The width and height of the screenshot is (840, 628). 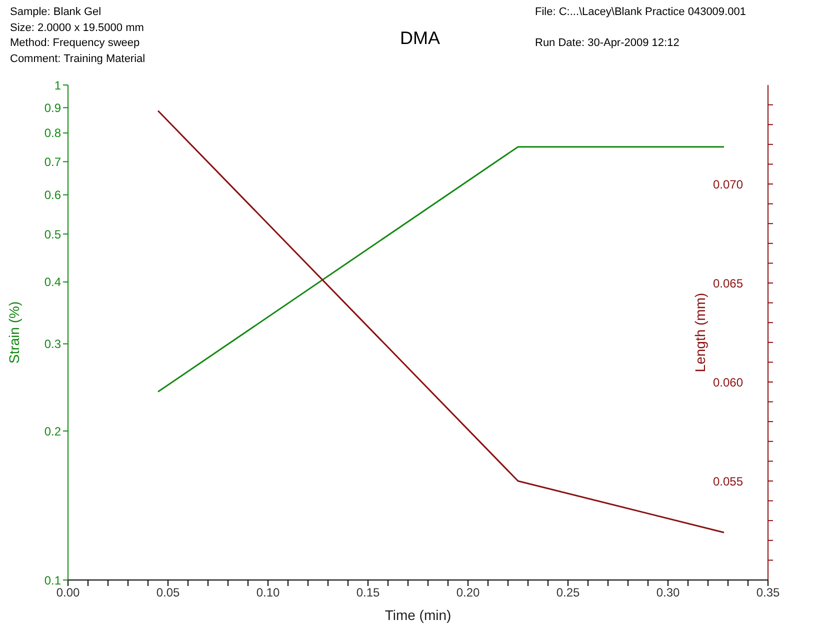 I want to click on x-tick-label: 0.15, so click(x=368, y=593).